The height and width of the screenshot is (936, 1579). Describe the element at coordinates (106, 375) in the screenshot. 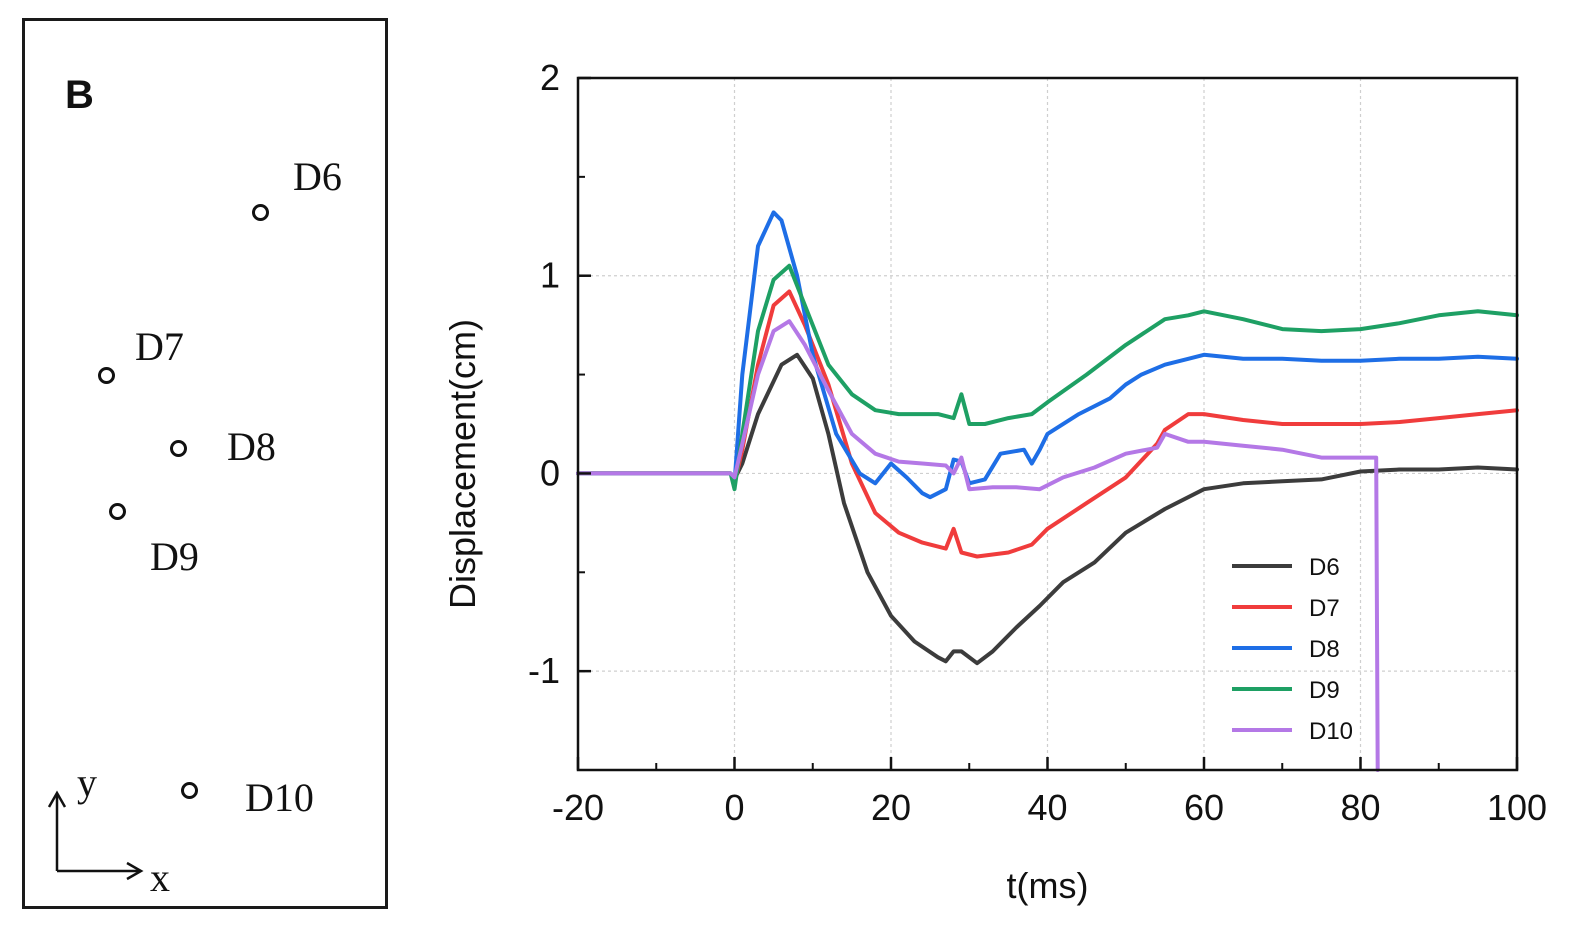

I see `sensor-d7-marker` at that location.